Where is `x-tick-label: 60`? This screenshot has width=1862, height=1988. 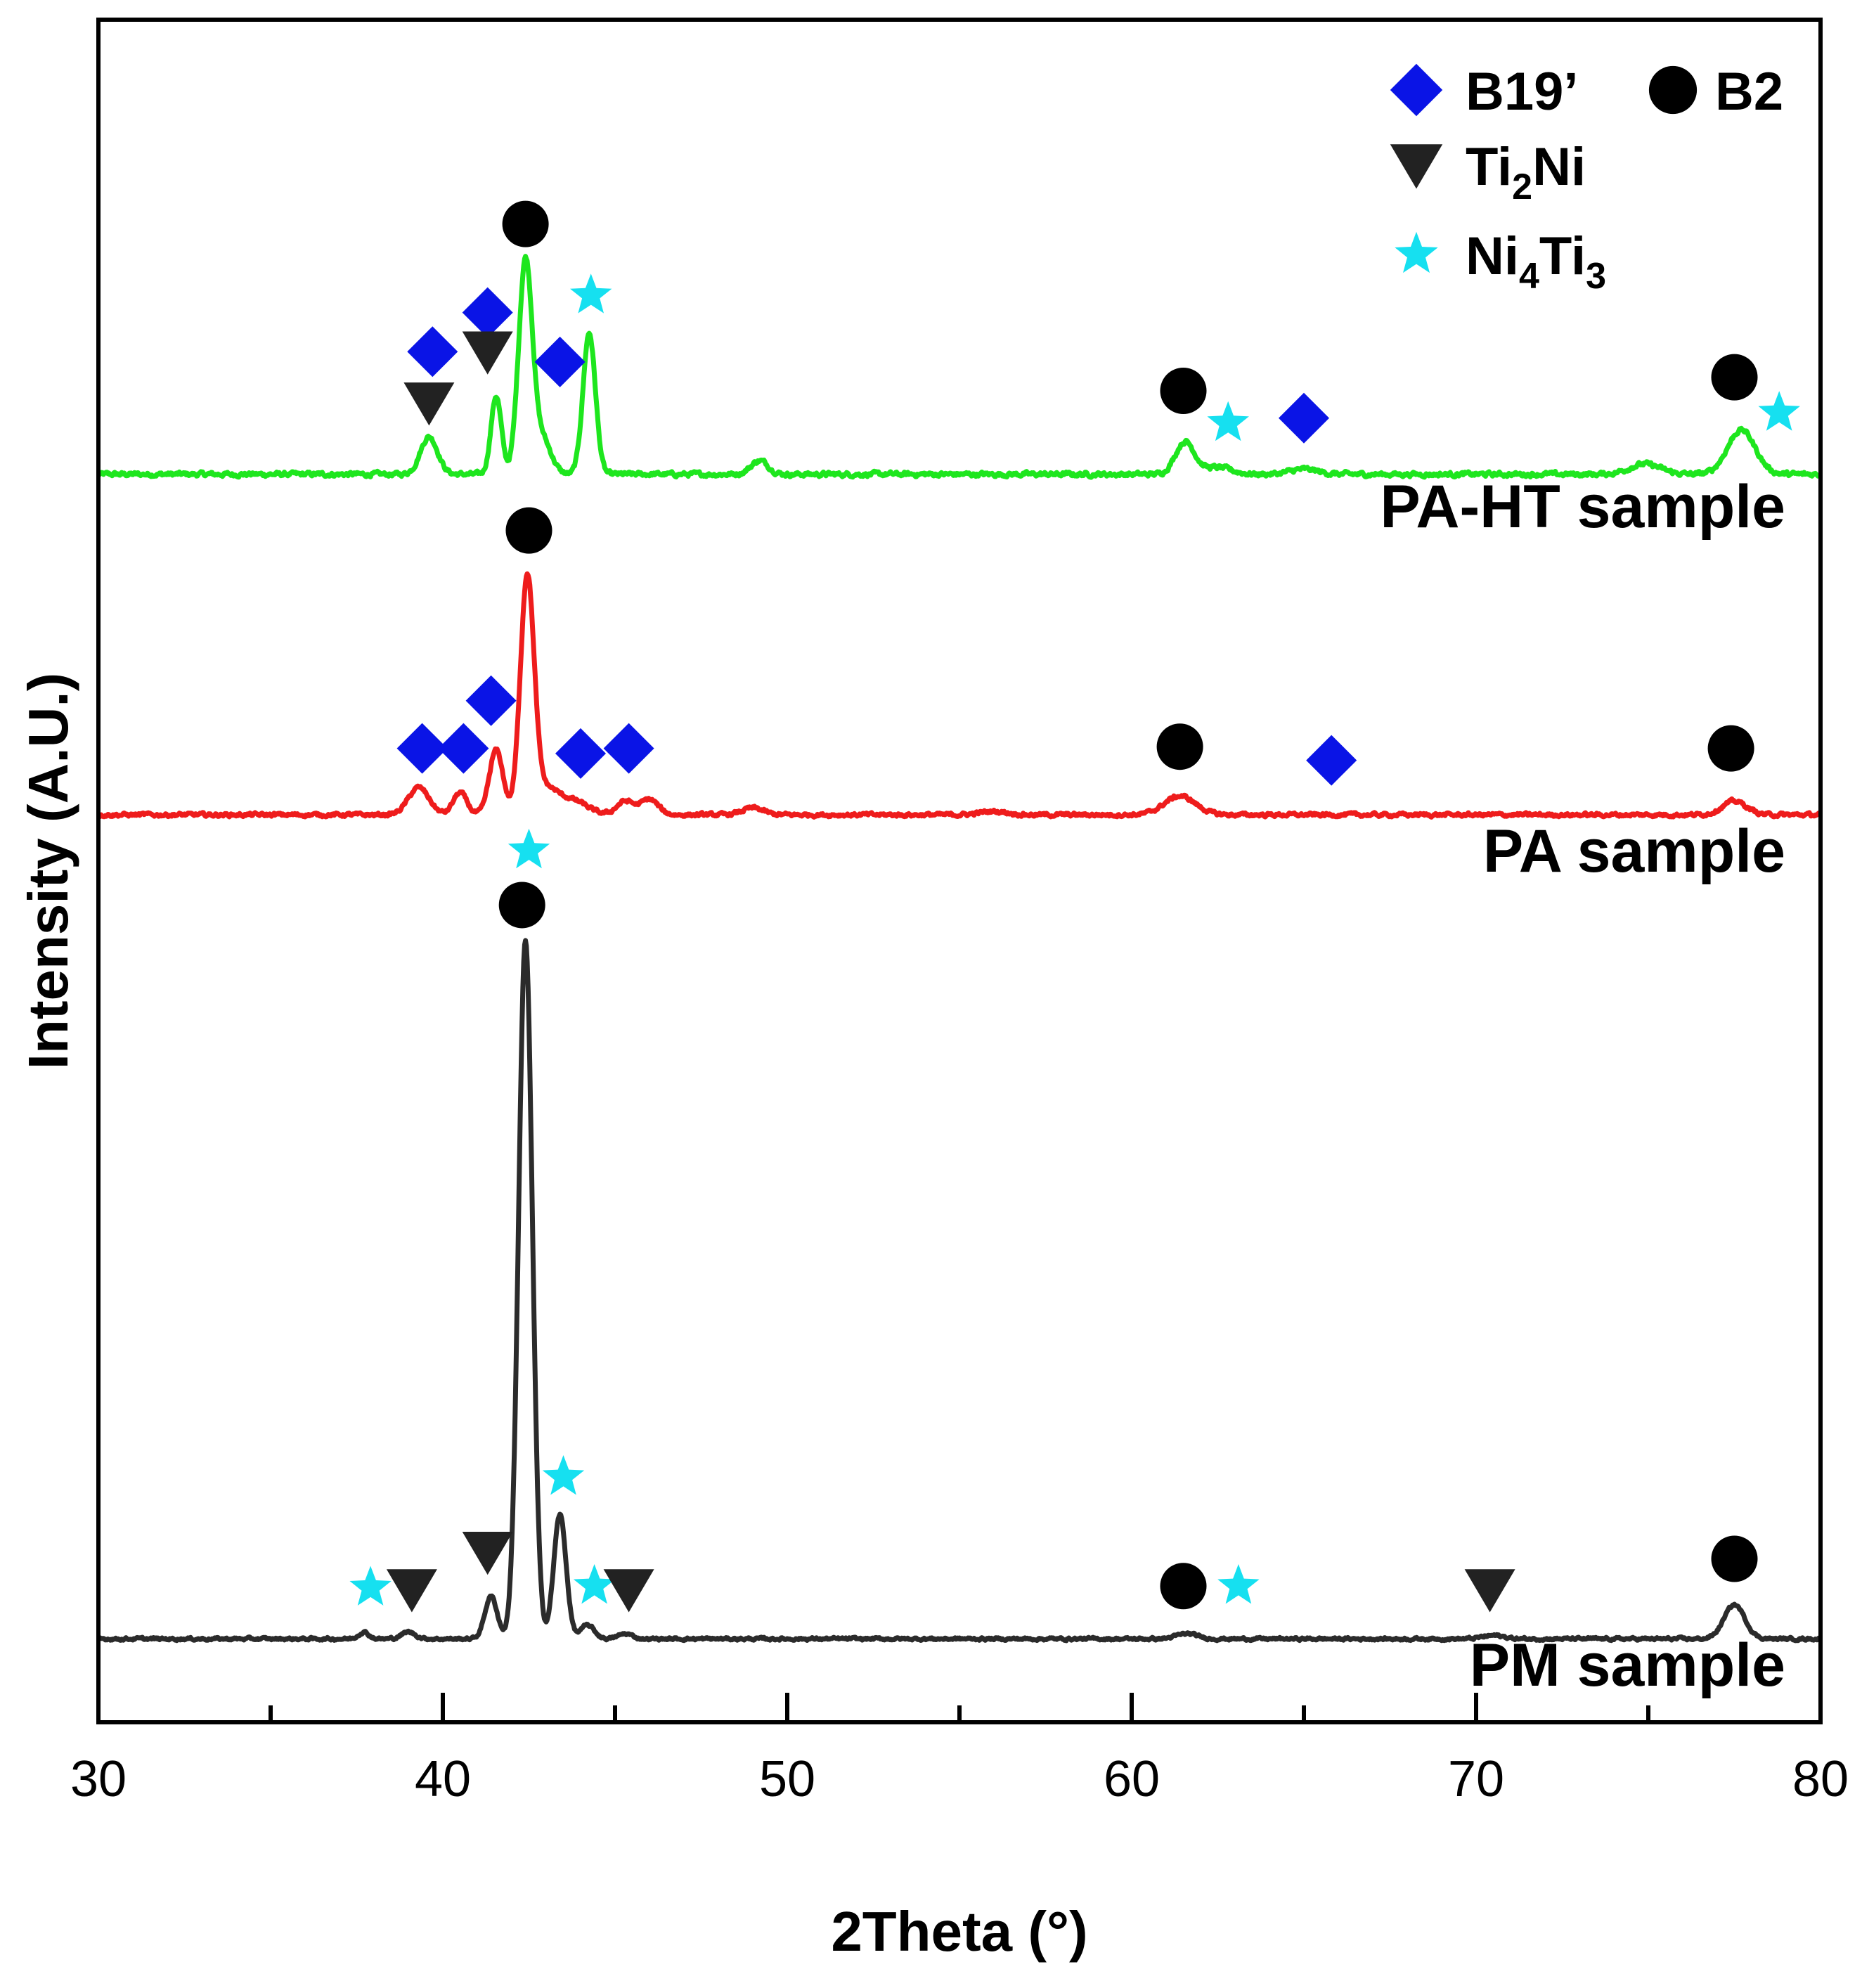 x-tick-label: 60 is located at coordinates (1132, 1779).